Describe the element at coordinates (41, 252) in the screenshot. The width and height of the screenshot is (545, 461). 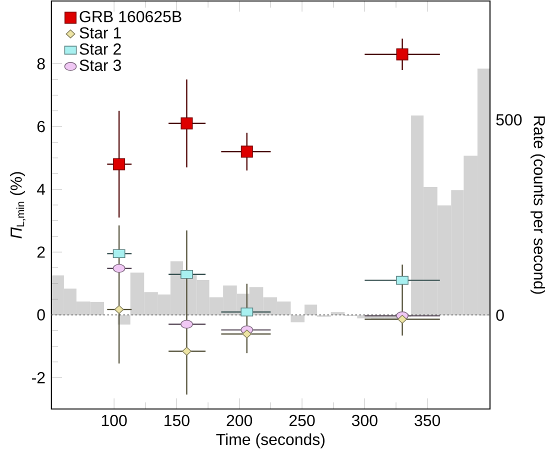
I see `y-tick-label: 2` at that location.